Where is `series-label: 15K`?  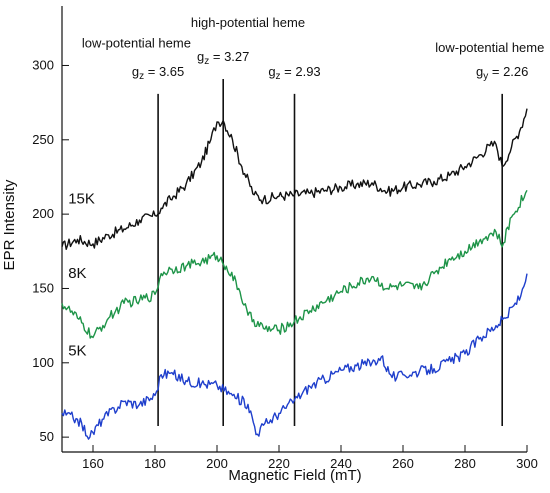
series-label: 15K is located at coordinates (81, 199).